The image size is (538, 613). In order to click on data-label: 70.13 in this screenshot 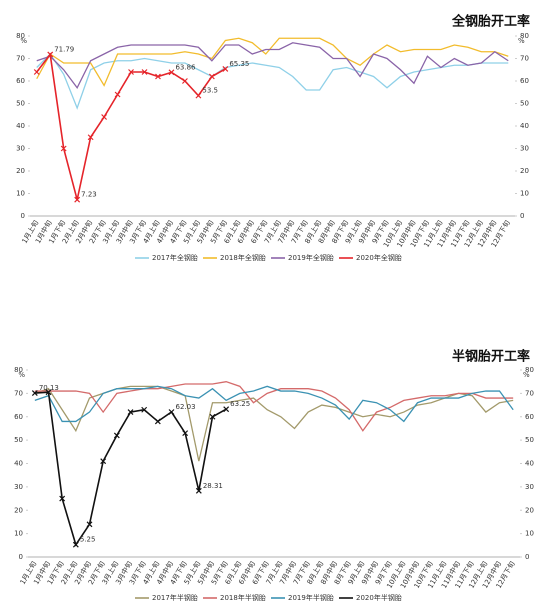, I will do `click(49, 388)`.